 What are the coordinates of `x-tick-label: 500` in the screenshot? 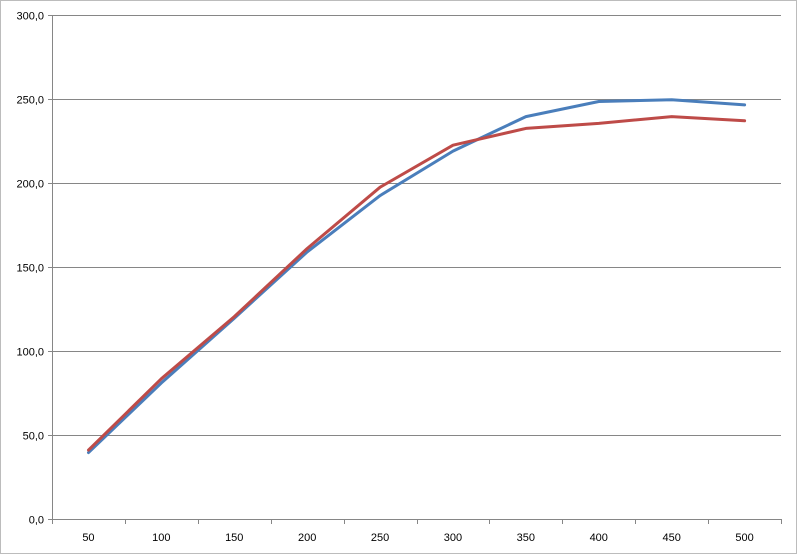 It's located at (744, 538).